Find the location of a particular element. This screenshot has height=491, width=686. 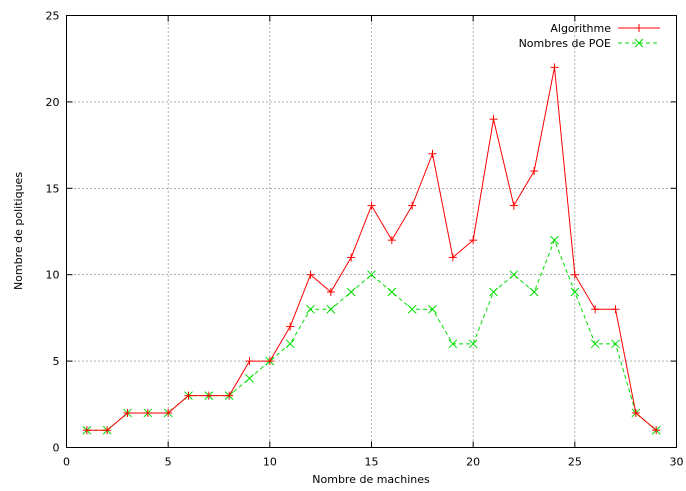

y-tick-label: 0 is located at coordinates (56, 448).